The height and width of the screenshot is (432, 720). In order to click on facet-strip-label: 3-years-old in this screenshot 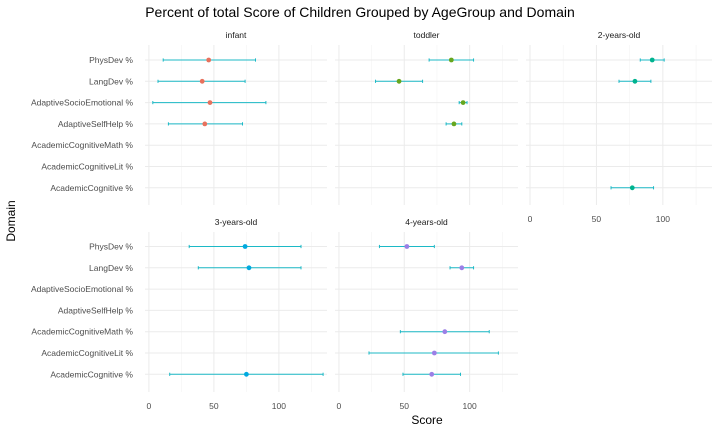, I will do `click(236, 222)`.